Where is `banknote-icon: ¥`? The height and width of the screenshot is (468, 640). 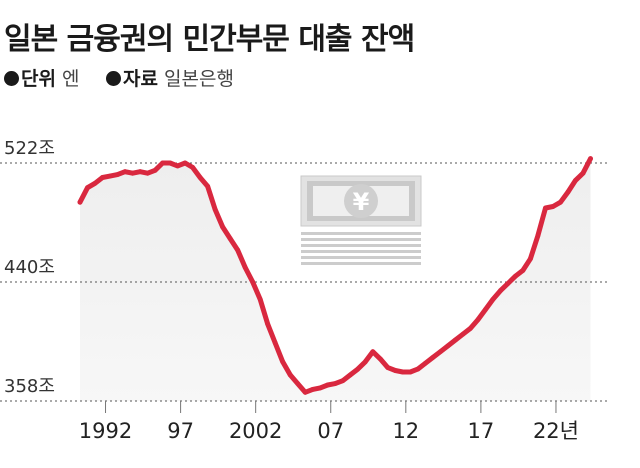 banknote-icon: ¥ is located at coordinates (361, 220).